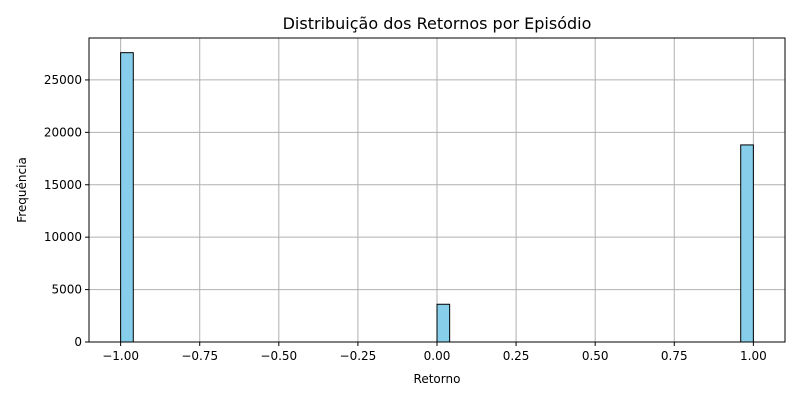 This screenshot has width=800, height=400. What do you see at coordinates (22, 190) in the screenshot?
I see `y-axis-label: Frequência` at bounding box center [22, 190].